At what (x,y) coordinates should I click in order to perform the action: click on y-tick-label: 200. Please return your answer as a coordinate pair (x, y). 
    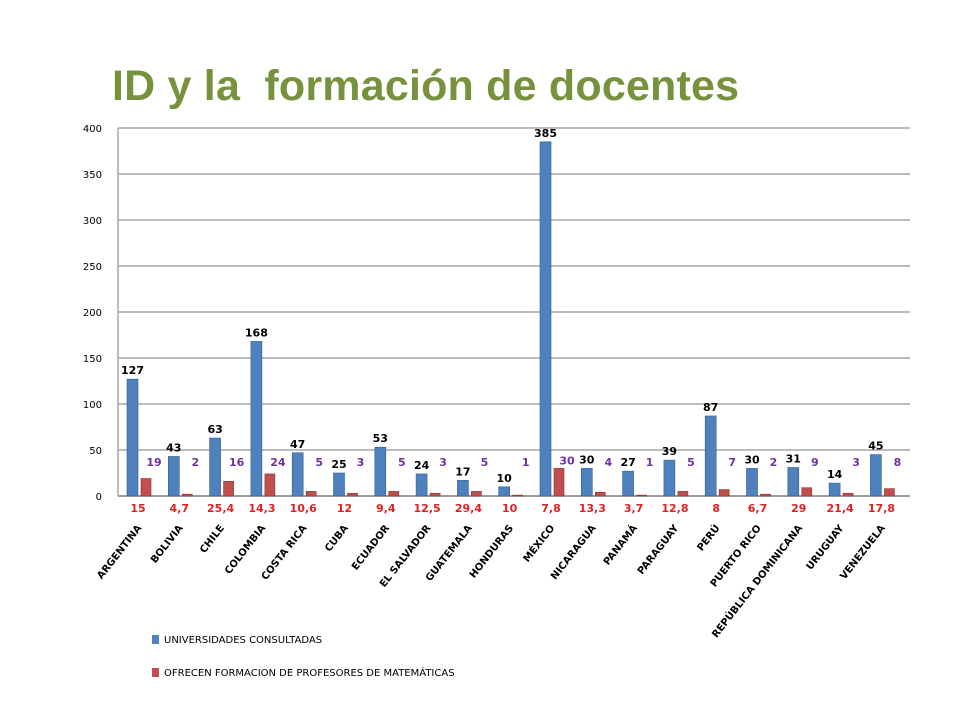
    Looking at the image, I should click on (92, 313).